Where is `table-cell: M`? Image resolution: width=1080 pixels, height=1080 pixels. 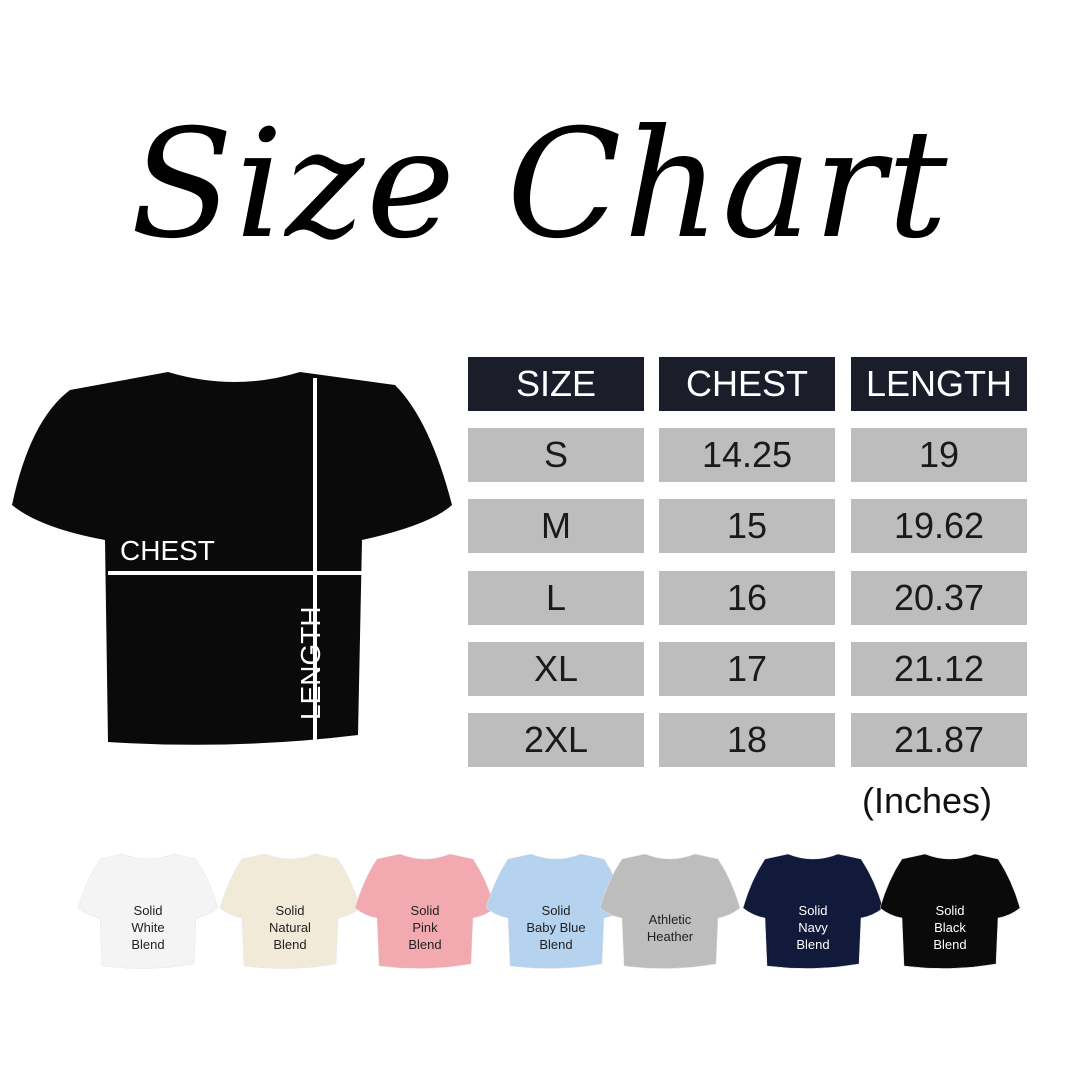 table-cell: M is located at coordinates (556, 526).